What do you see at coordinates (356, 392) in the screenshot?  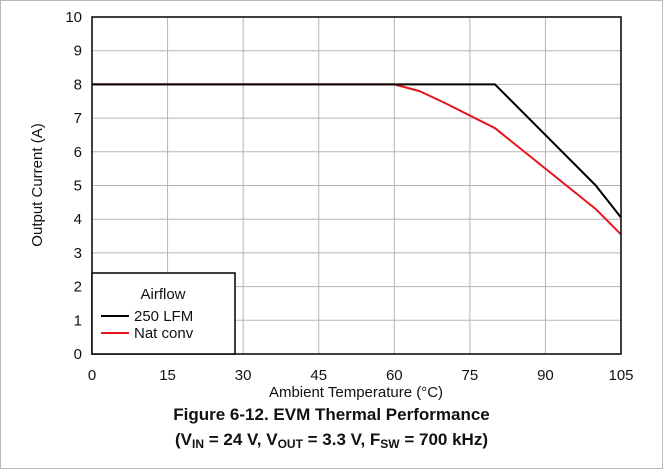 I see `x-axis-label: Ambient Temperature (°C)` at bounding box center [356, 392].